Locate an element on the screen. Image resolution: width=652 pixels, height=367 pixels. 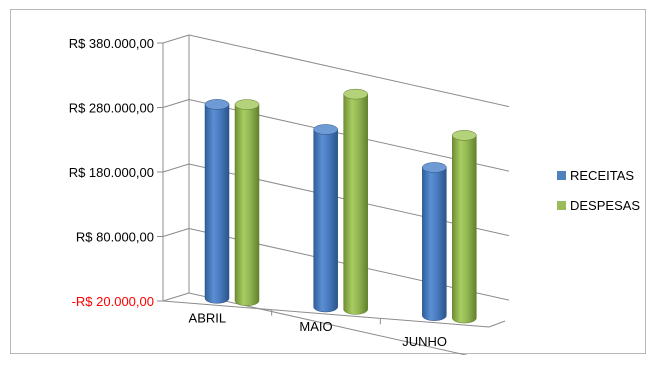
bar-top-despesas-junho is located at coordinates (464, 135).